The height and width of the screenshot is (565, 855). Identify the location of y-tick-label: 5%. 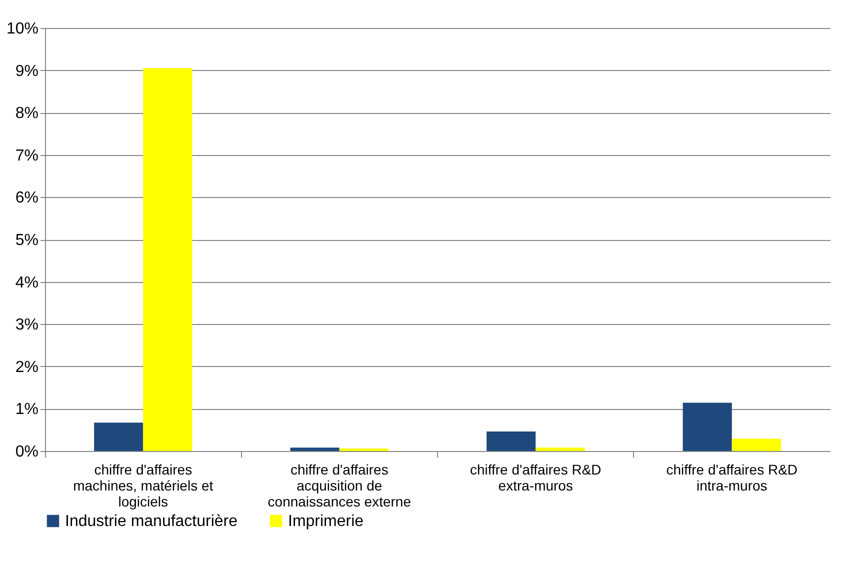
(26, 240).